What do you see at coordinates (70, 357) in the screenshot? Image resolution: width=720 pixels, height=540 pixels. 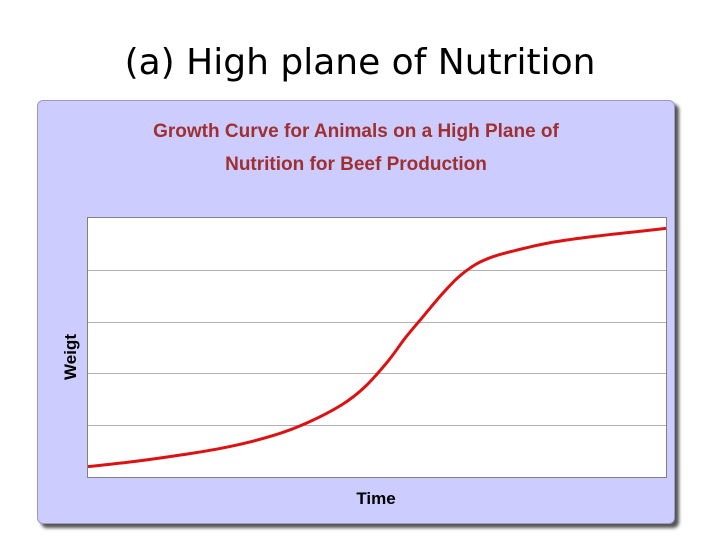 I see `y-axis-label: Weigt` at bounding box center [70, 357].